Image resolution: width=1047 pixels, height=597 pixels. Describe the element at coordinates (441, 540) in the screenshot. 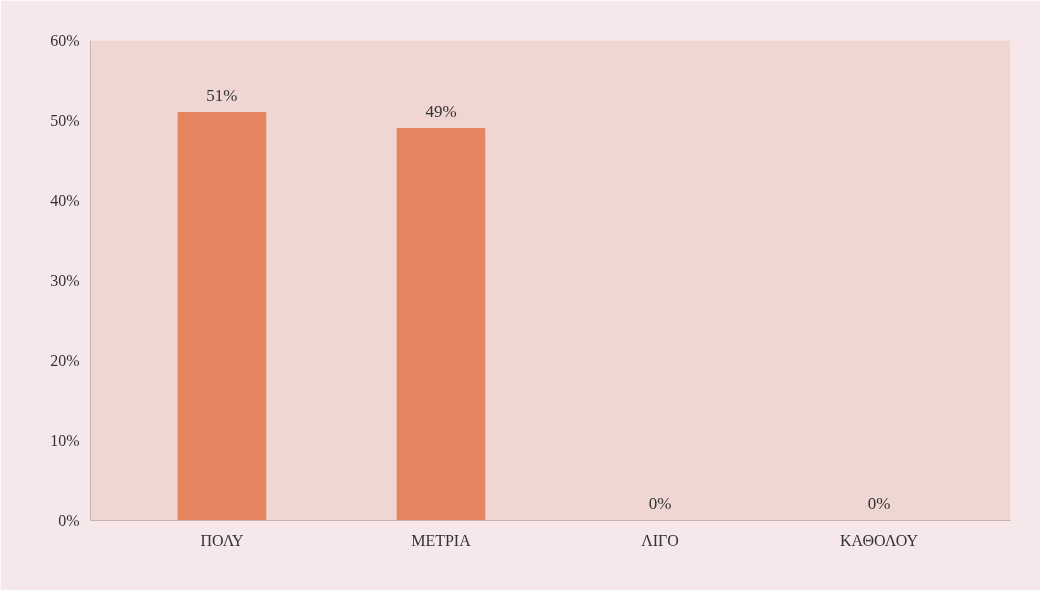

I see `x-tick-label: ΜΕΤΡΙΑ` at that location.